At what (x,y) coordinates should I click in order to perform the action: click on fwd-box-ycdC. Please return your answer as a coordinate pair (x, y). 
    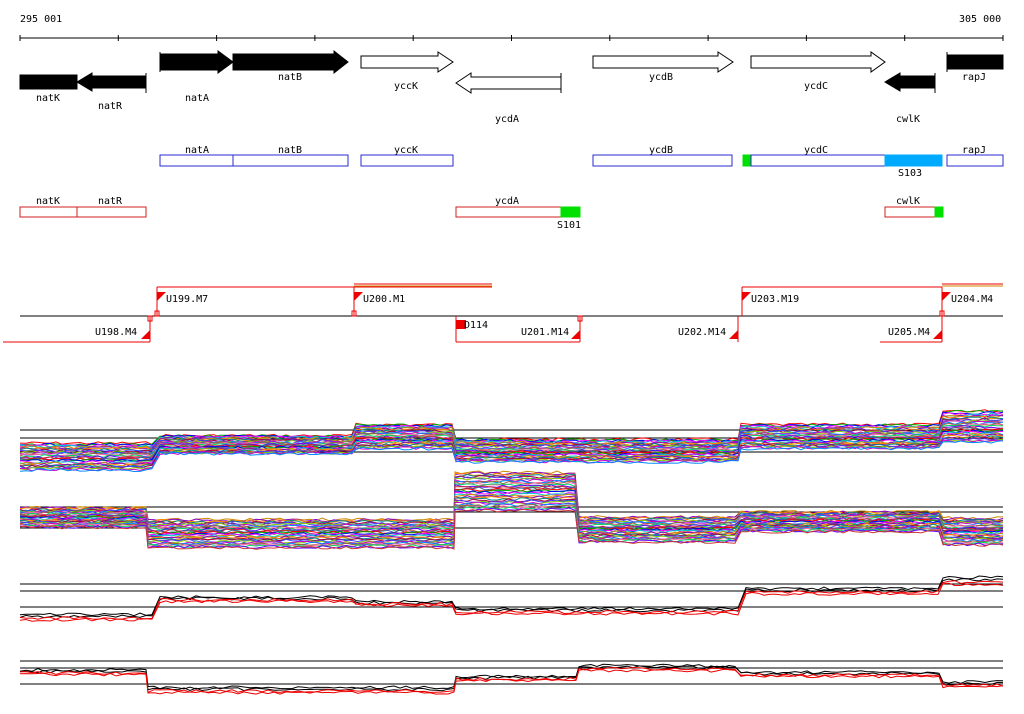
    Looking at the image, I should click on (818, 160).